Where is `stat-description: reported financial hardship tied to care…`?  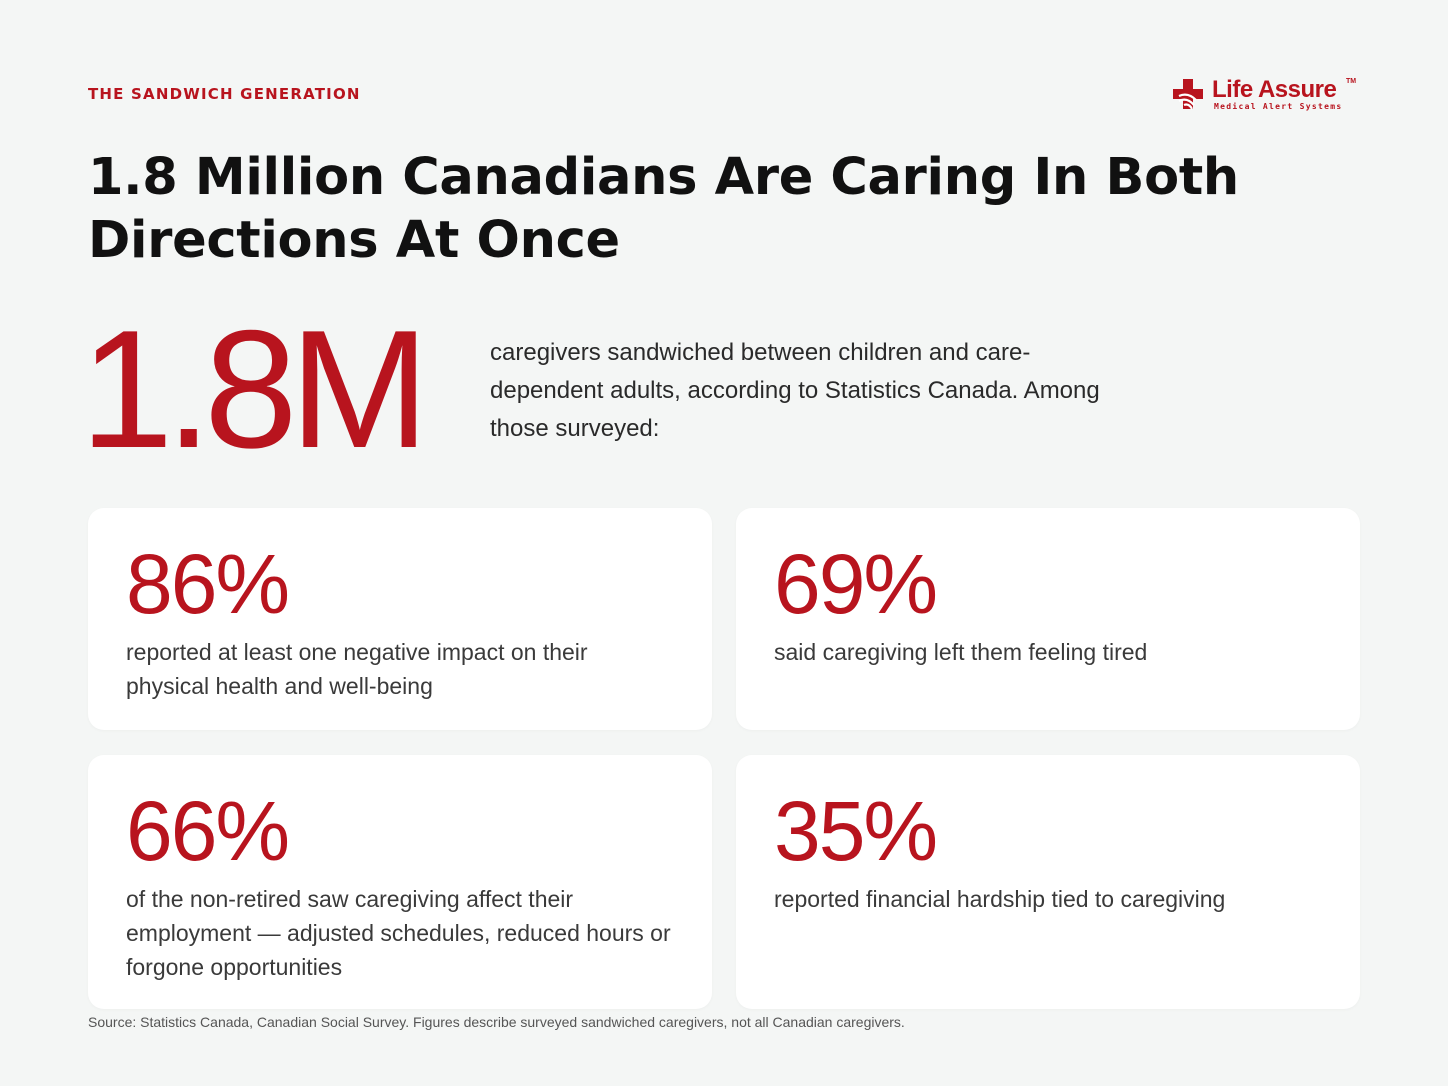
stat-description: reported financial hardship tied to care… is located at coordinates (1000, 899).